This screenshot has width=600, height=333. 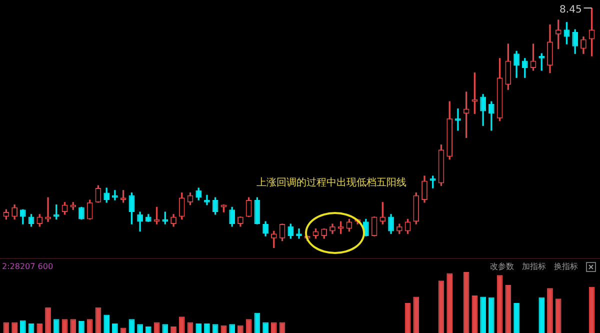 What do you see at coordinates (534, 266) in the screenshot?
I see `text: 加指标` at bounding box center [534, 266].